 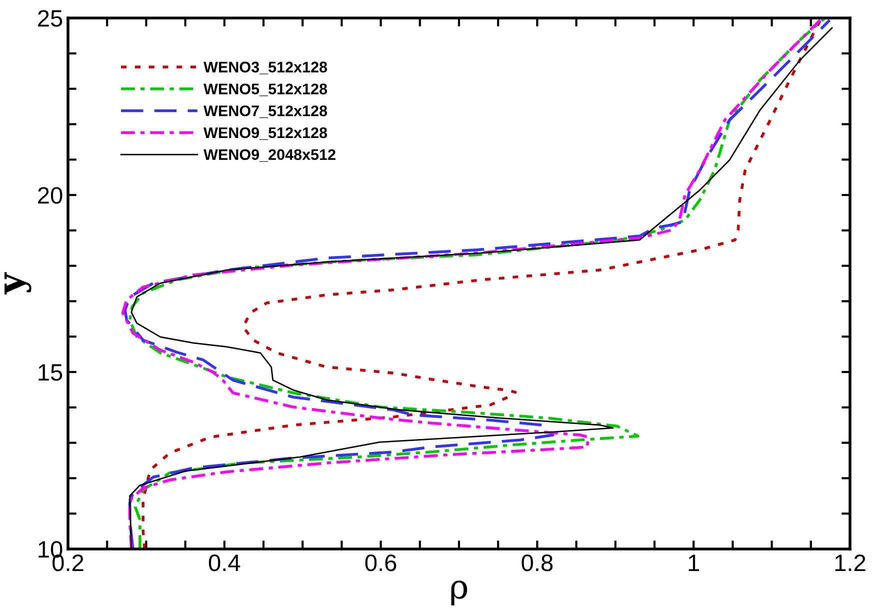 What do you see at coordinates (50, 372) in the screenshot?
I see `y-tick-label: 15` at bounding box center [50, 372].